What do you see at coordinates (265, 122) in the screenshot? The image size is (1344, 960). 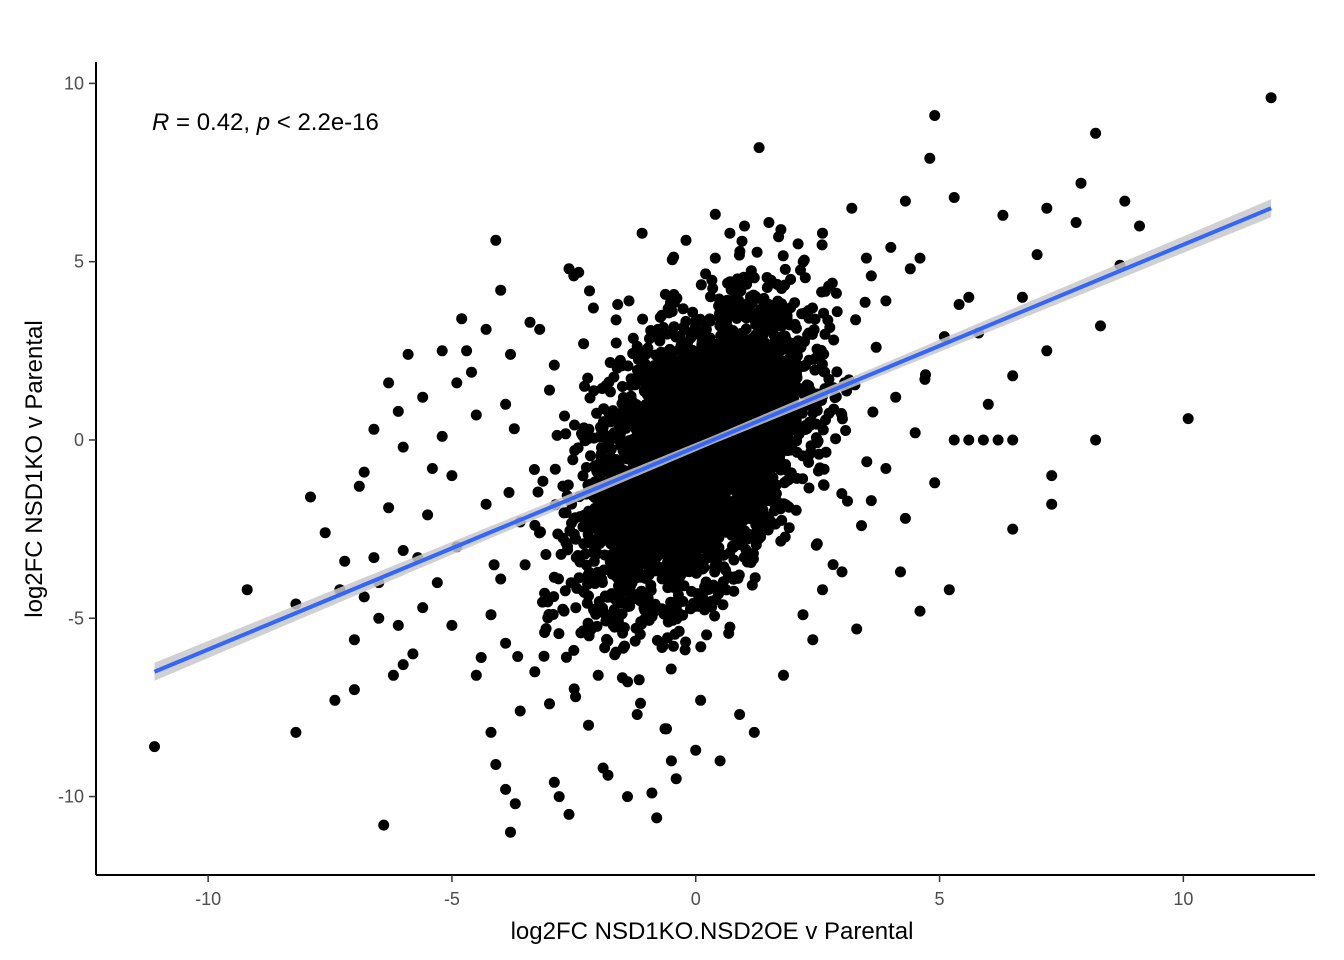 I see `correlation-annotation: R = 0.42, p < 2.2e-16` at bounding box center [265, 122].